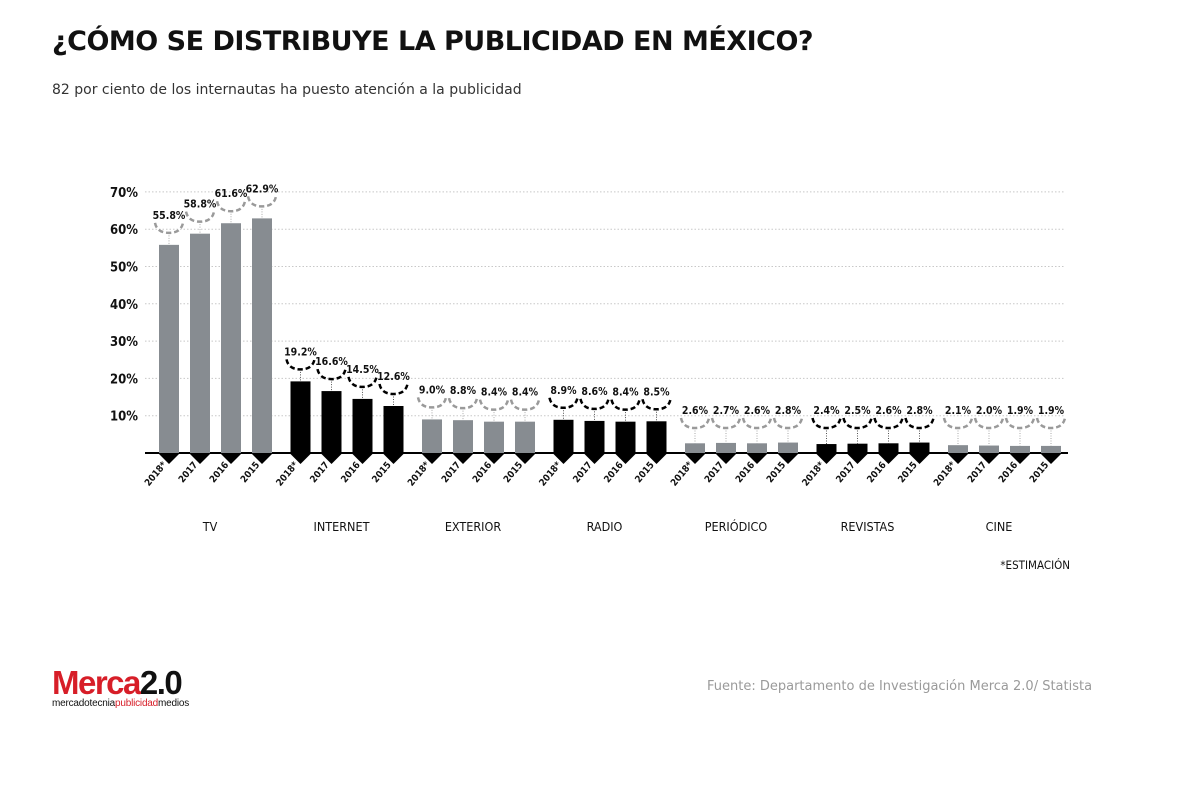 This screenshot has height=800, width=1200. Describe the element at coordinates (857, 411) in the screenshot. I see `data-label: 2.5%` at that location.